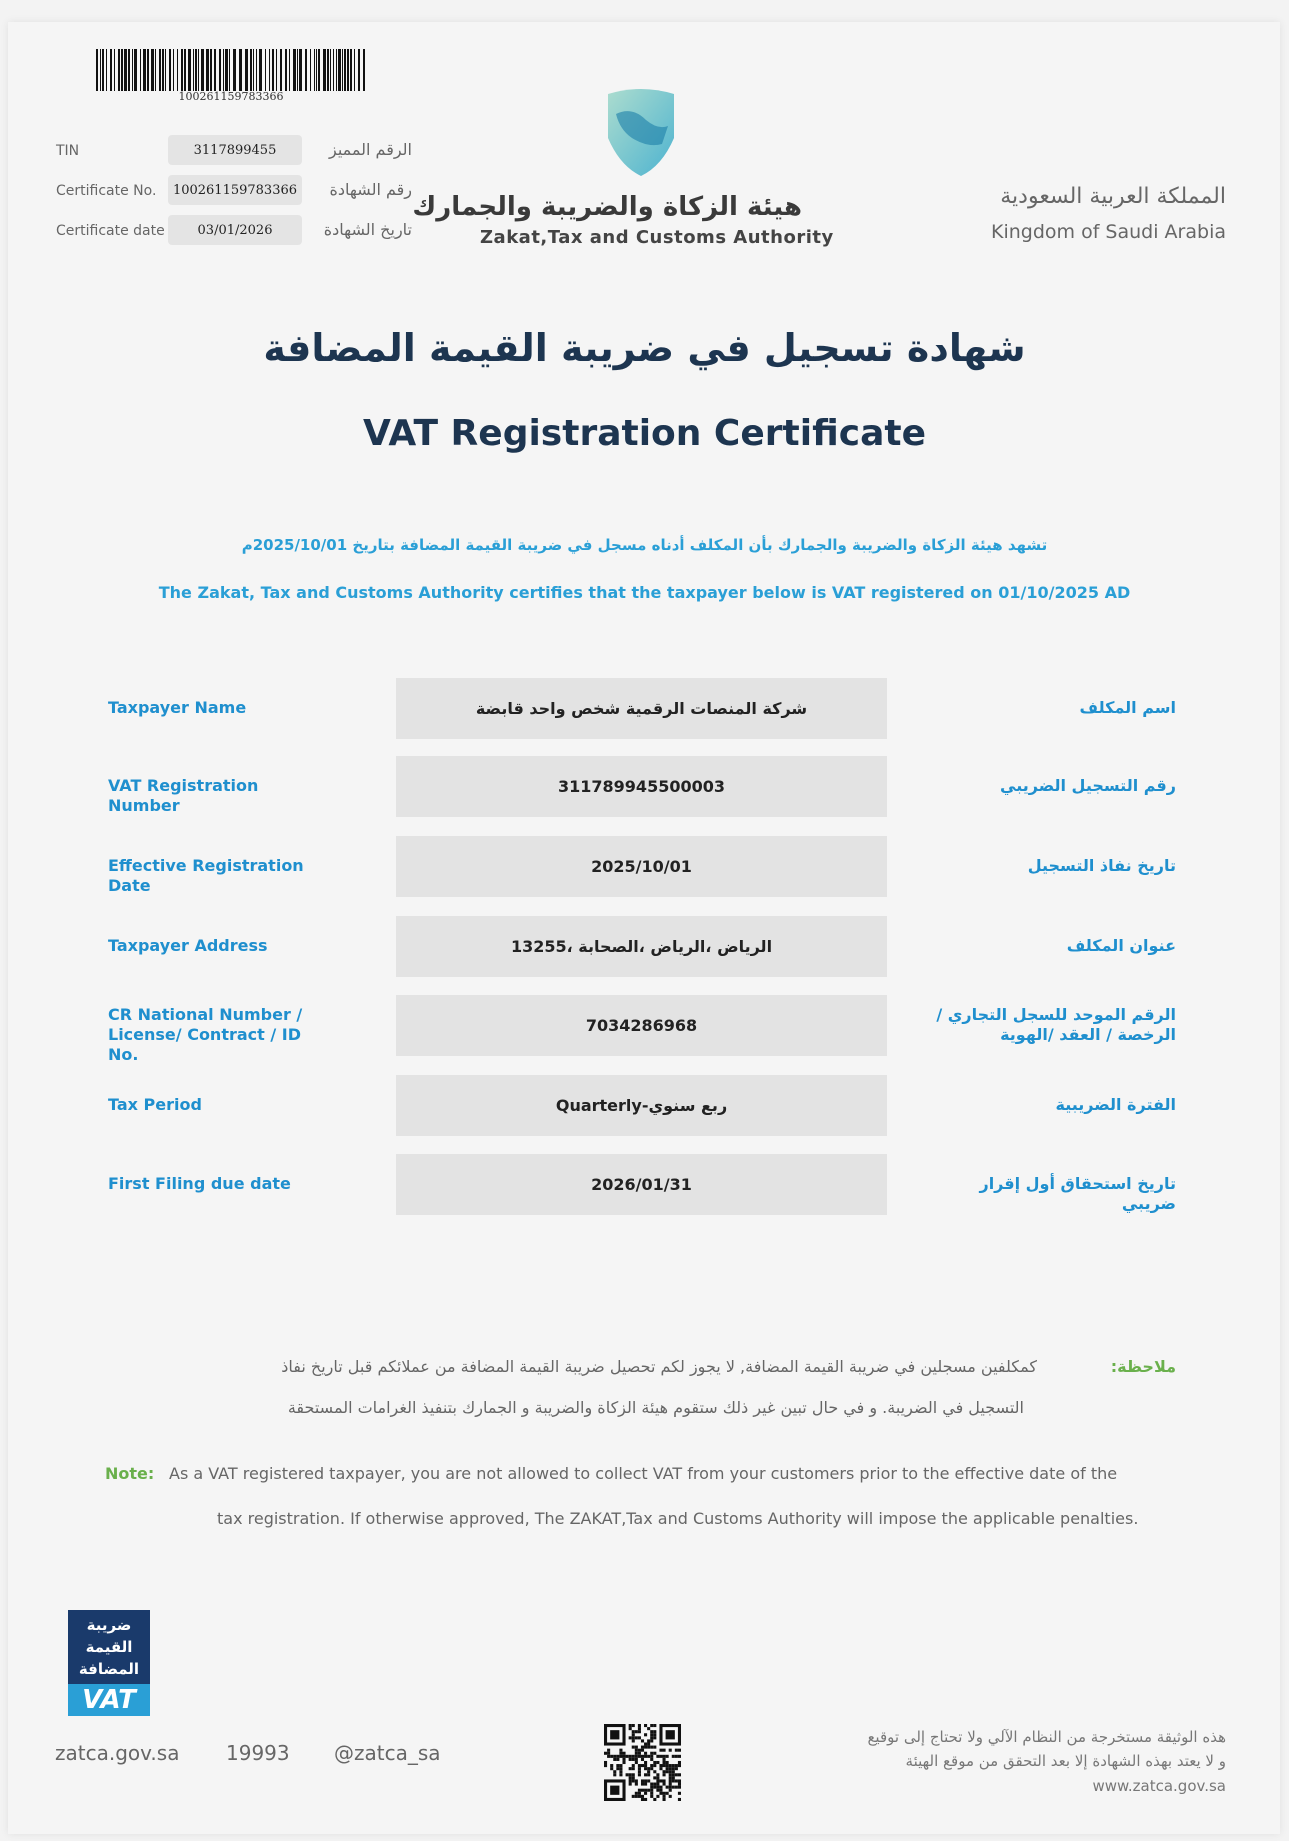  I want to click on certificate-date-label-ar: تاريخ الشهادة, so click(367, 229).